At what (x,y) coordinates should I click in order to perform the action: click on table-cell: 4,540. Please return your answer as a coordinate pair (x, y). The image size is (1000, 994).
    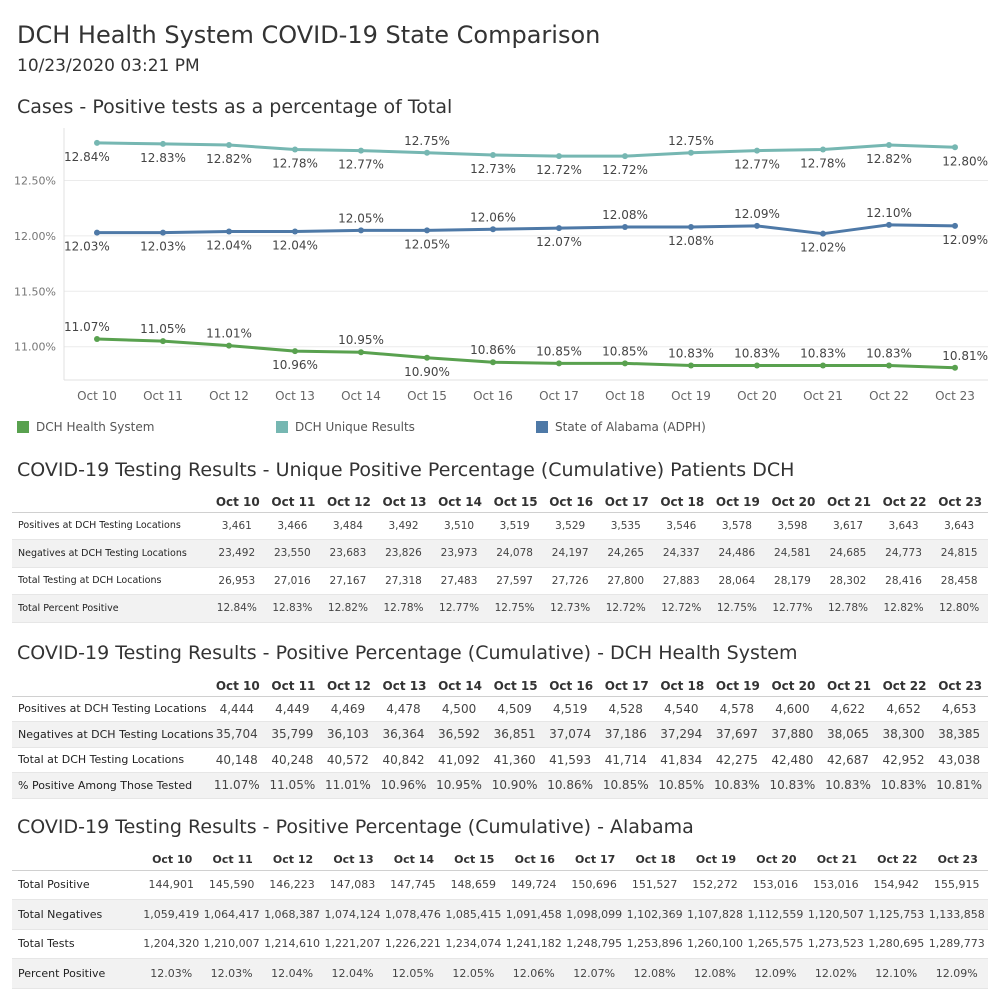
    Looking at the image, I should click on (682, 709).